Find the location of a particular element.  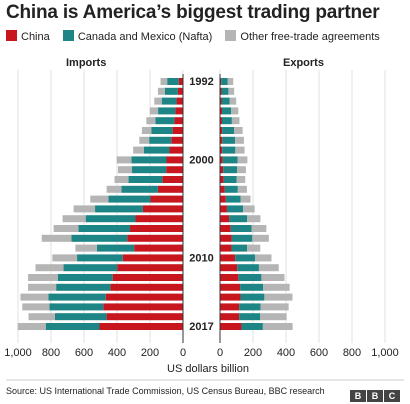

legend-swatch-other is located at coordinates (231, 35).